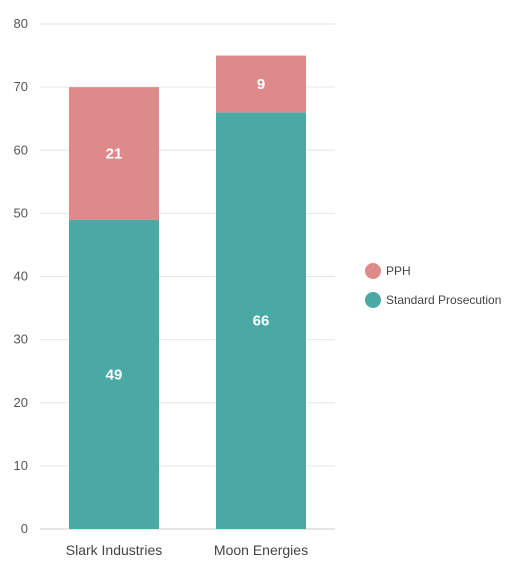 The height and width of the screenshot is (568, 528). Describe the element at coordinates (114, 550) in the screenshot. I see `x-tick-label: Slark Industries` at that location.